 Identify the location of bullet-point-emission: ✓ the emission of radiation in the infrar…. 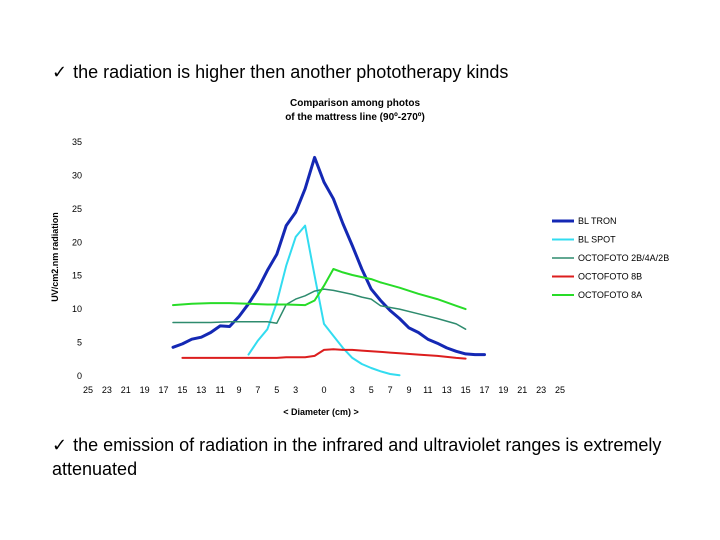
(362, 457).